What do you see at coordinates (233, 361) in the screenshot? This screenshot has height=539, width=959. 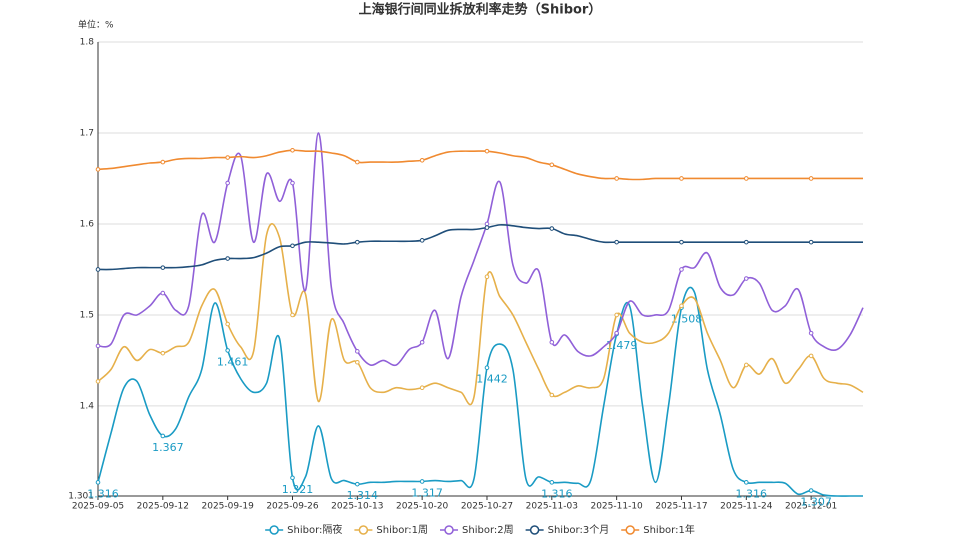 I see `data-label: 1.461` at bounding box center [233, 361].